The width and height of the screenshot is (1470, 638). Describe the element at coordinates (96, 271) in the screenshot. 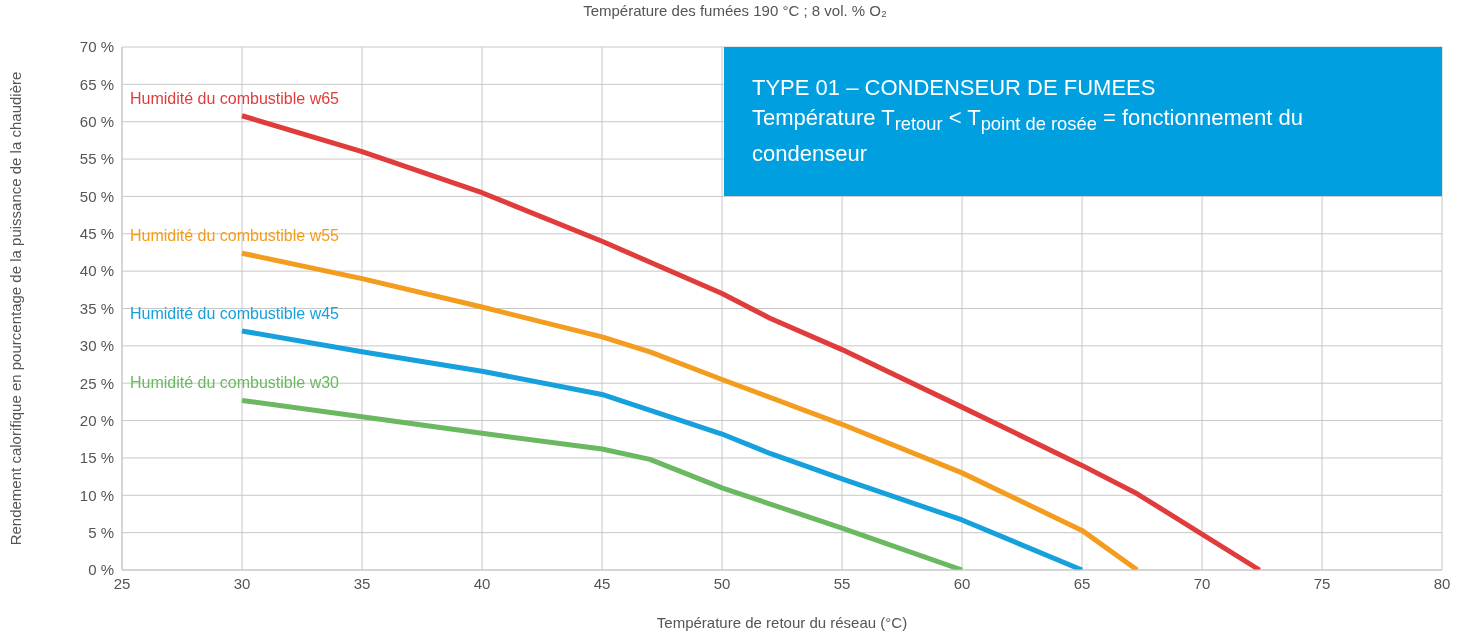

I see `y-tick-label: 40 %` at that location.